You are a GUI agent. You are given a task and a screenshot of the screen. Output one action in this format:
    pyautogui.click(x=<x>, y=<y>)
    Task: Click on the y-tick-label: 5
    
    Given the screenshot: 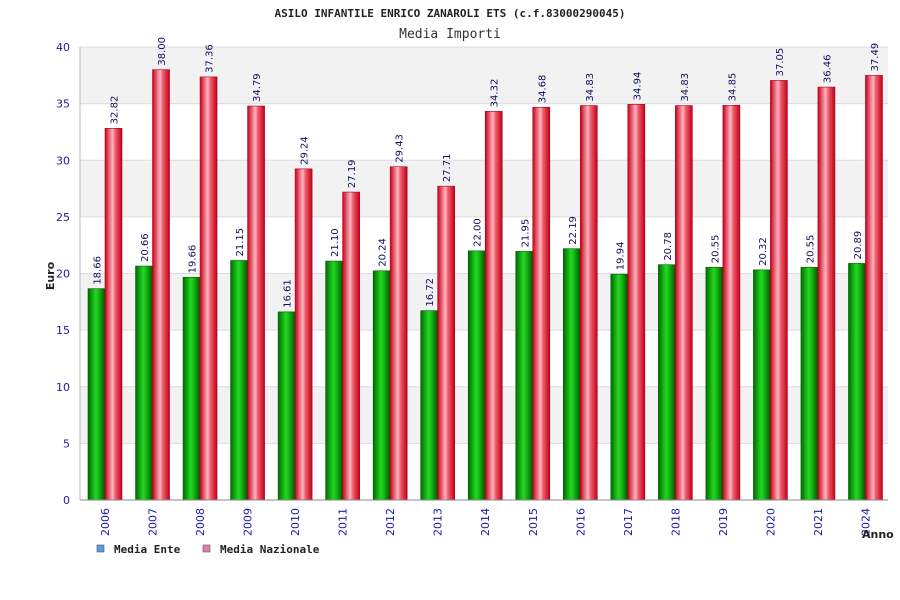 What is the action you would take?
    pyautogui.click(x=66, y=443)
    